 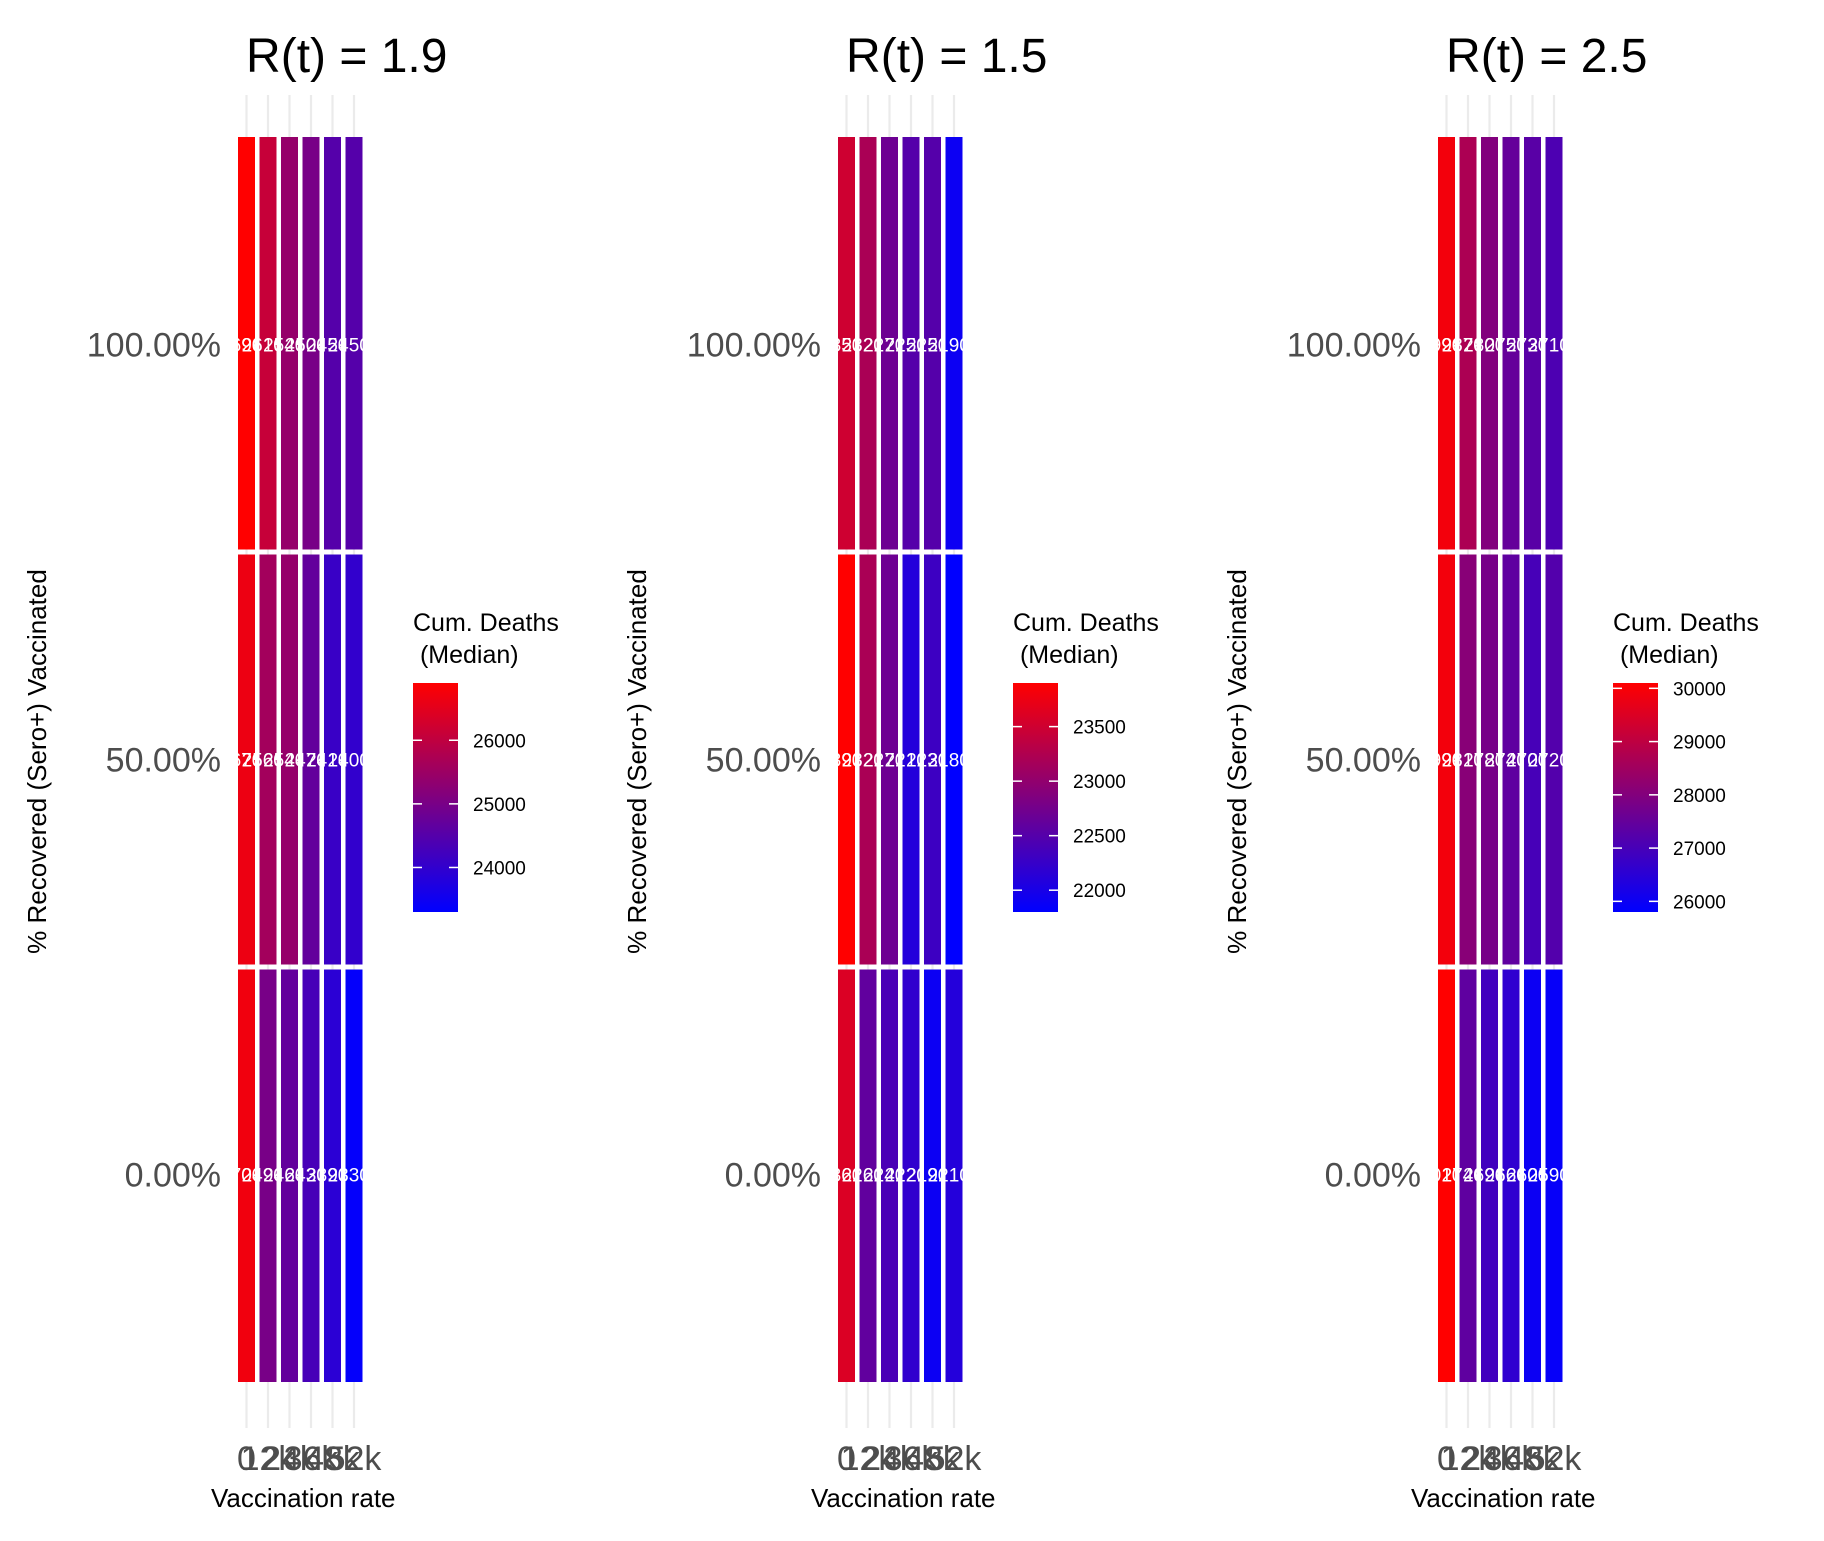 I want to click on panel-title: R(t) = 1.9, so click(x=346, y=56).